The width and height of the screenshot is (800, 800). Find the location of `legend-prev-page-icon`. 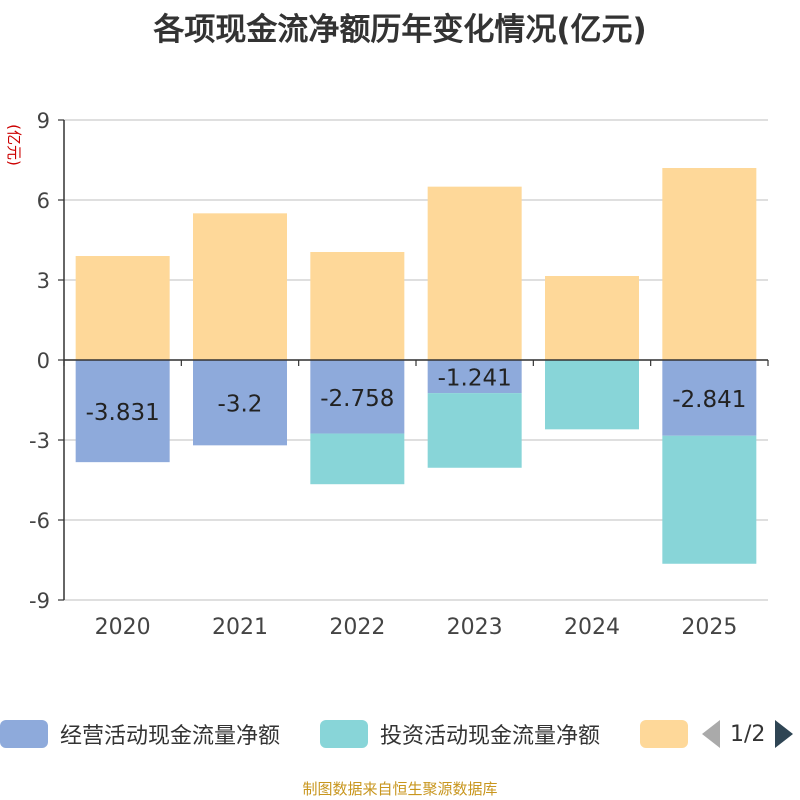

legend-prev-page-icon is located at coordinates (711, 734).